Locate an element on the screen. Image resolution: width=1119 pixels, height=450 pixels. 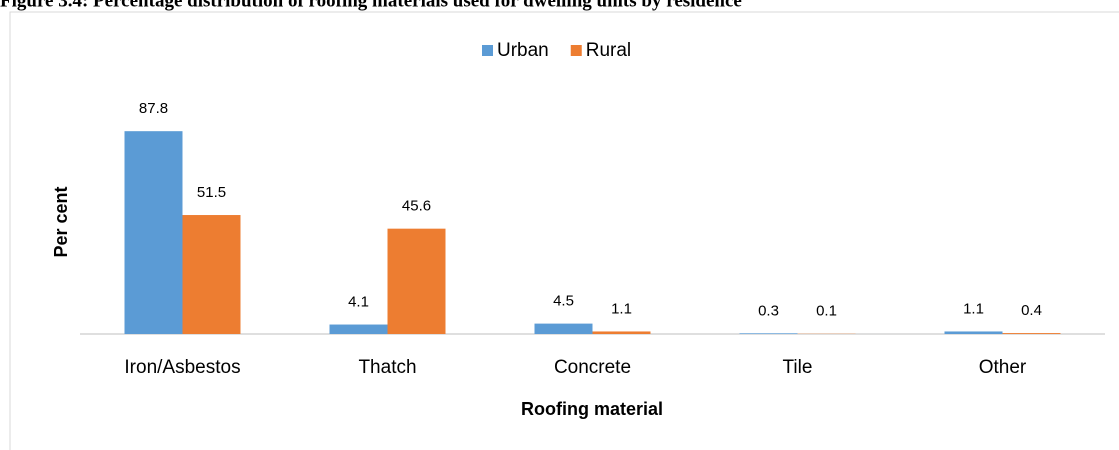
x-tick-label: Iron/Asbestos is located at coordinates (182, 367).